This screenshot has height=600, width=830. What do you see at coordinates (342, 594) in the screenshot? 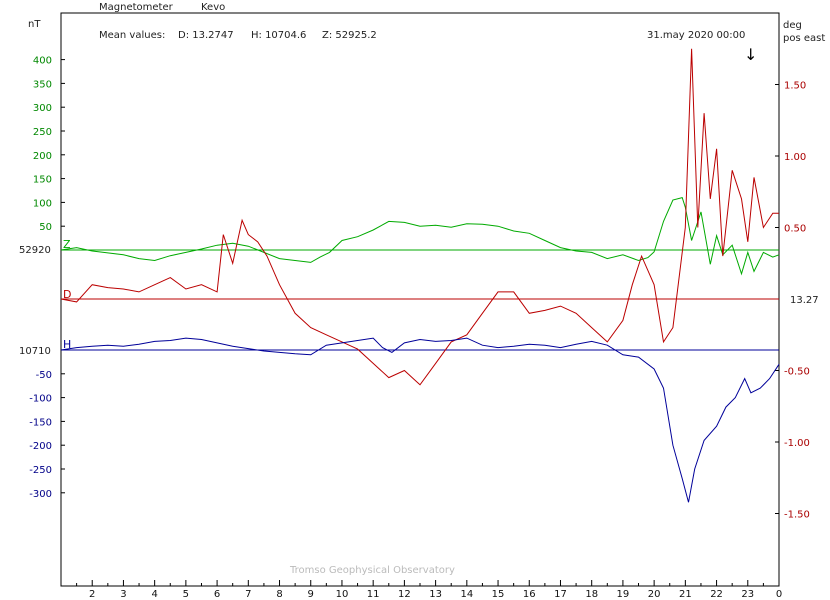
I see `x-tick-label: 10` at bounding box center [342, 594].